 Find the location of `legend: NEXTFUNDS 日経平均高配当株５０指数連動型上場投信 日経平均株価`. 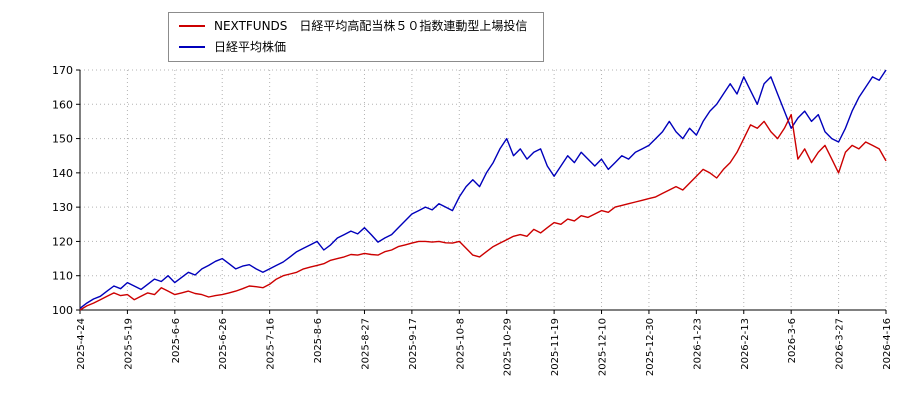

legend: NEXTFUNDS 日経平均高配当株５０指数連動型上場投信 日経平均株価 is located at coordinates (356, 37).